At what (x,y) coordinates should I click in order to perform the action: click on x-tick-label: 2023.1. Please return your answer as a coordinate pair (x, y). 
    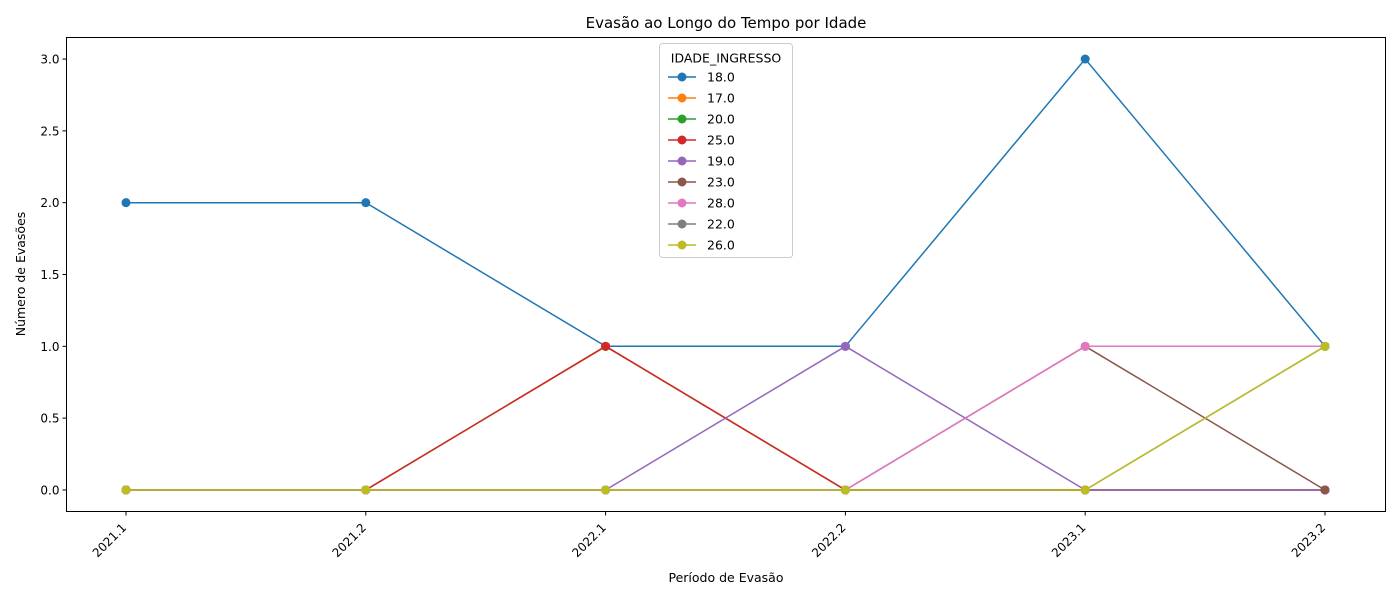
    Looking at the image, I should click on (1069, 541).